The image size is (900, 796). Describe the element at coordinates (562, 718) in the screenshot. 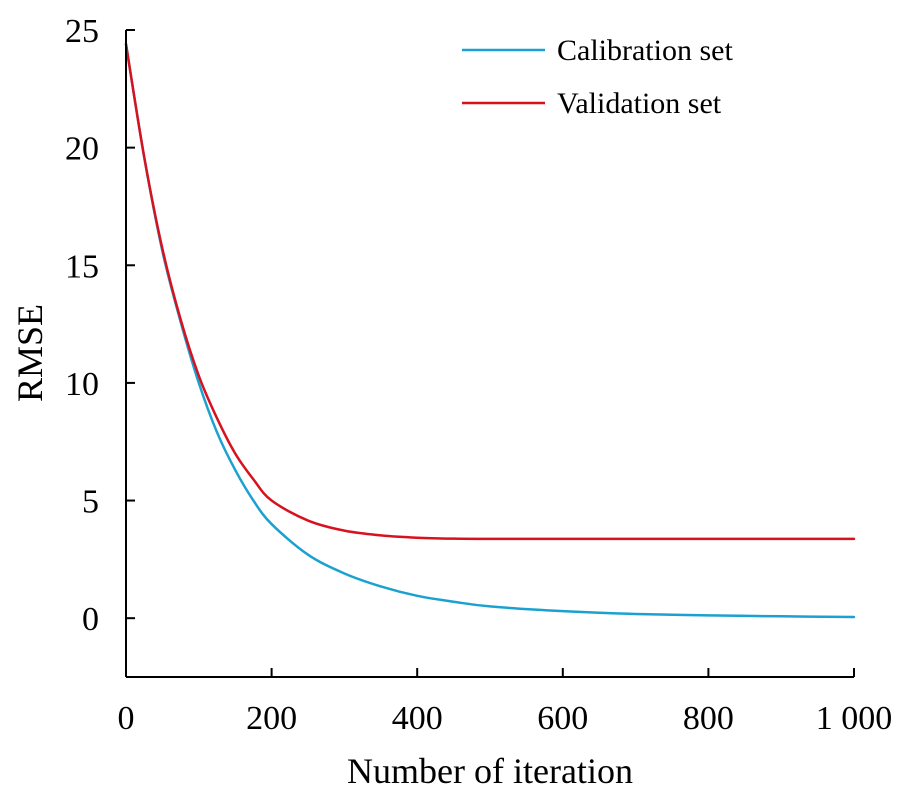

I see `x-tick-label: 600` at that location.